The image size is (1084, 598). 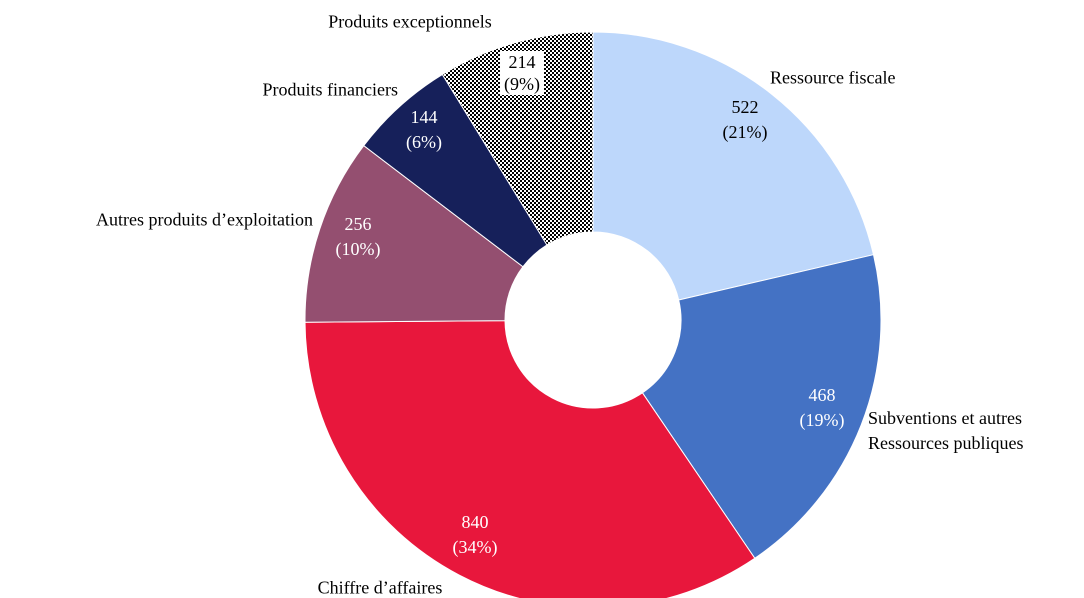 I want to click on value-label: 522 (21%), so click(x=745, y=119).